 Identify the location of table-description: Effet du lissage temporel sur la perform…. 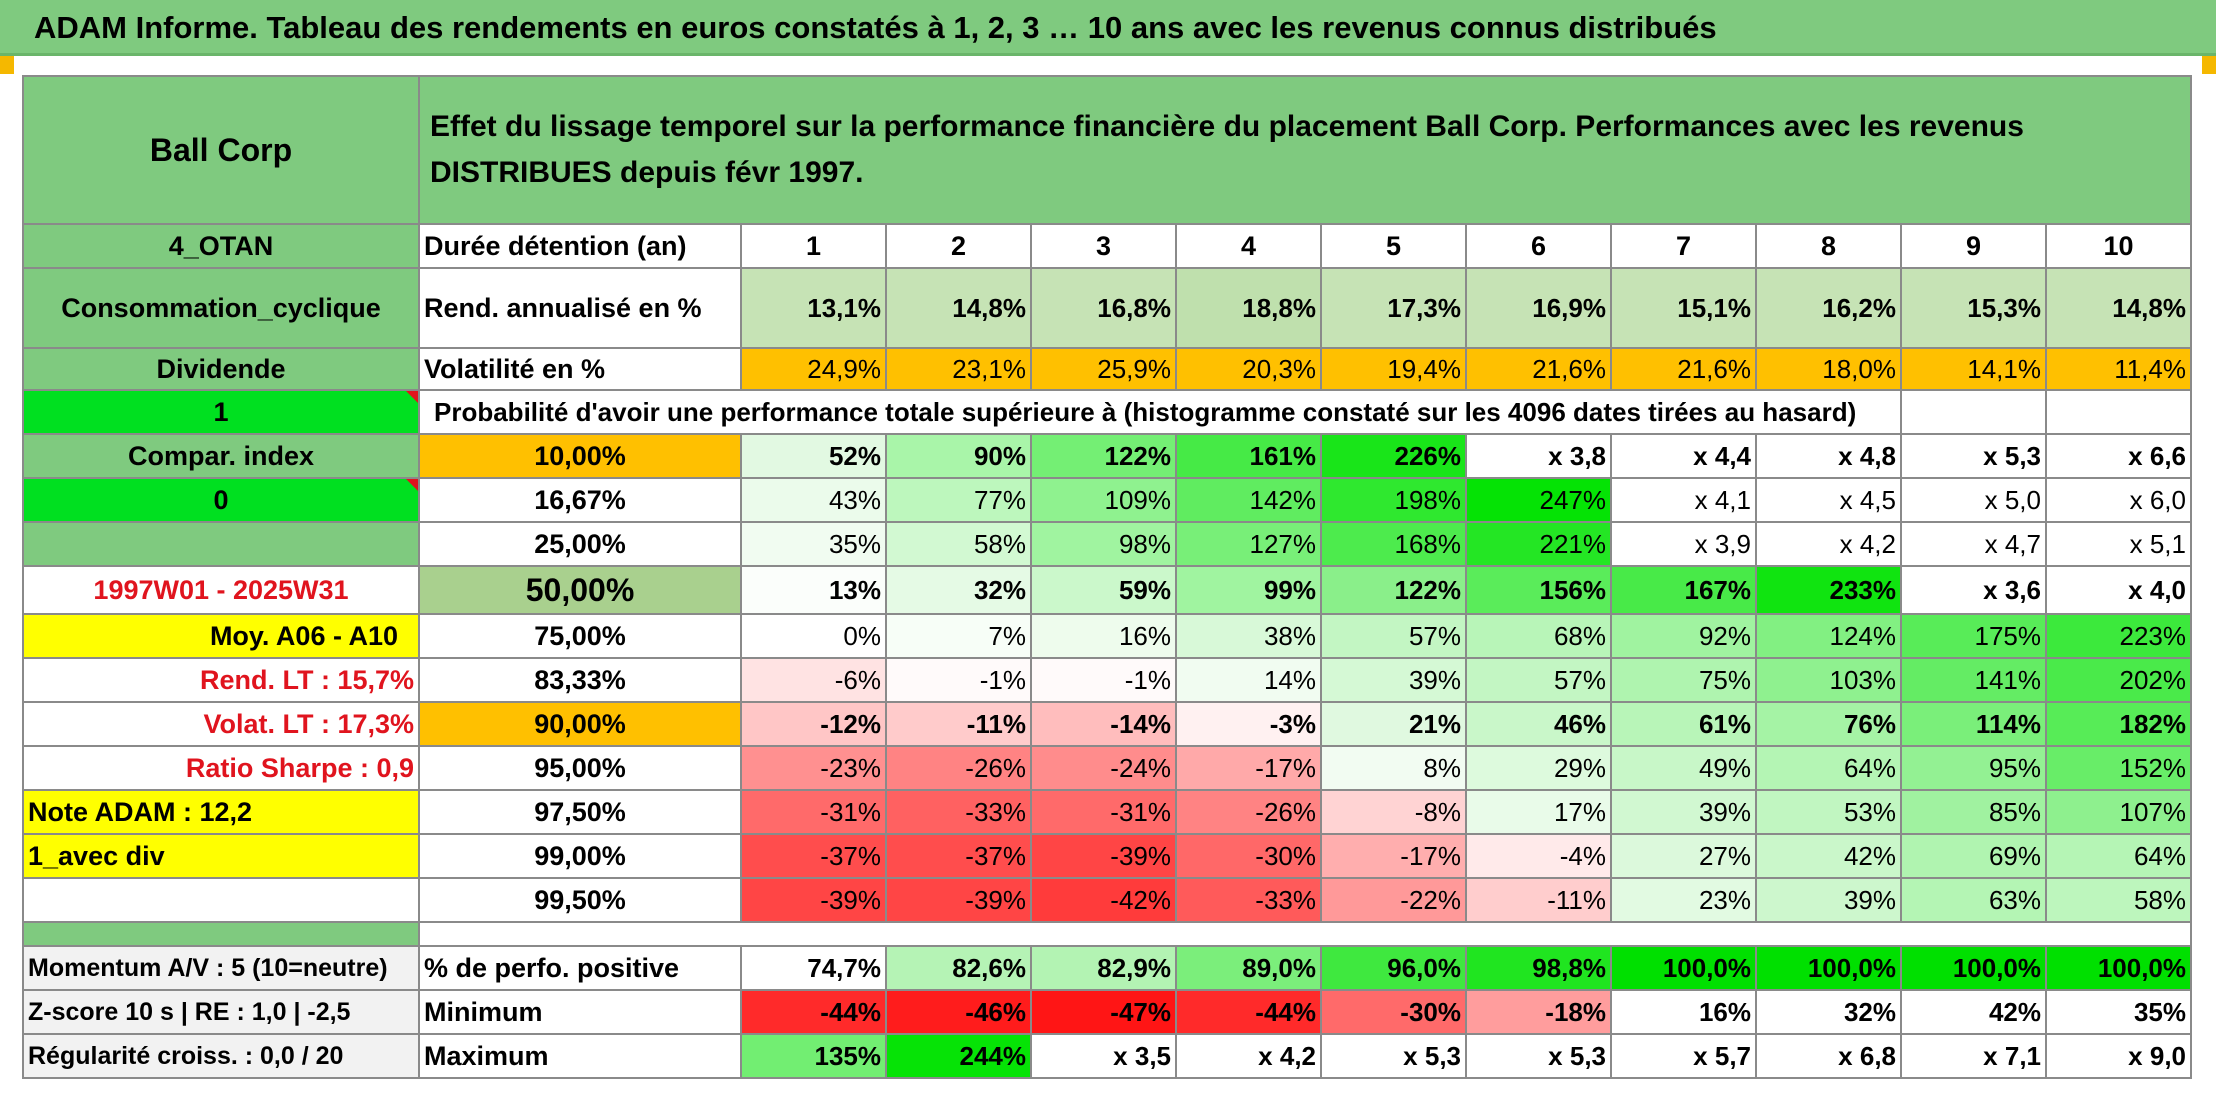
(1305, 150).